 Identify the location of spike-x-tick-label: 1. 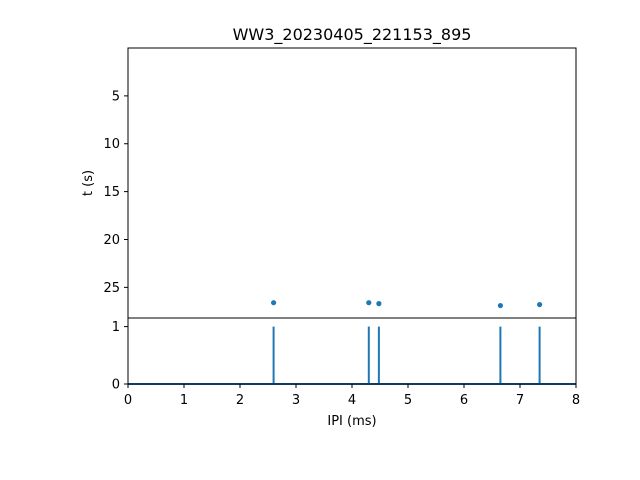
(184, 400).